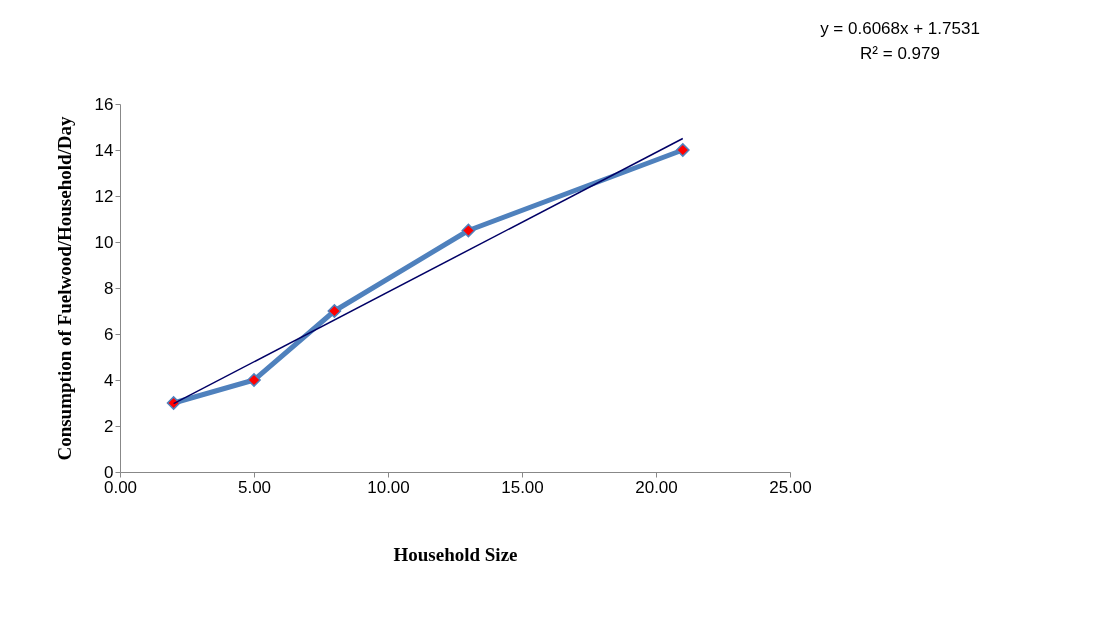  Describe the element at coordinates (254, 487) in the screenshot. I see `x-tick-label: 5.00` at that location.